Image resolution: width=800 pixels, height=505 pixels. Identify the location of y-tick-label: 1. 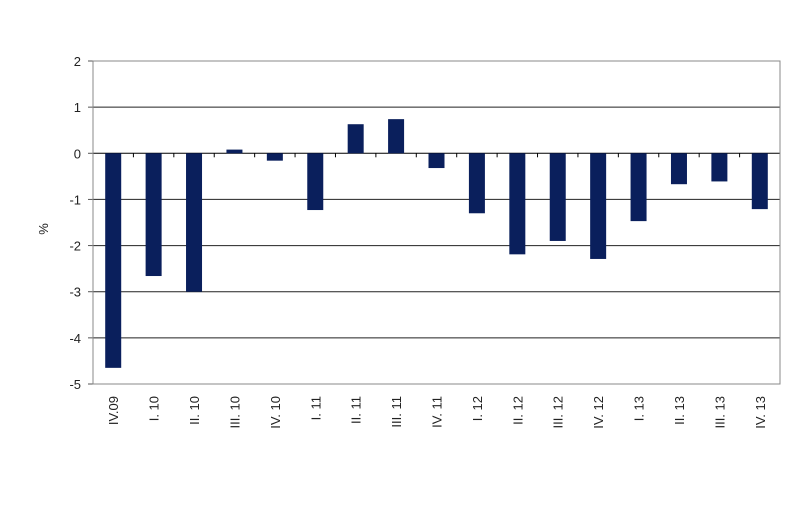
(77, 107).